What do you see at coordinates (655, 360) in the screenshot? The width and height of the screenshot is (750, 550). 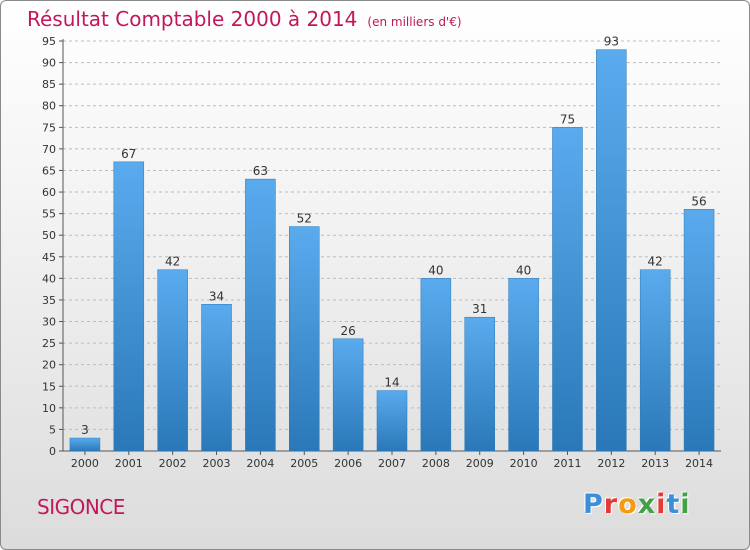 I see `bar-2013` at bounding box center [655, 360].